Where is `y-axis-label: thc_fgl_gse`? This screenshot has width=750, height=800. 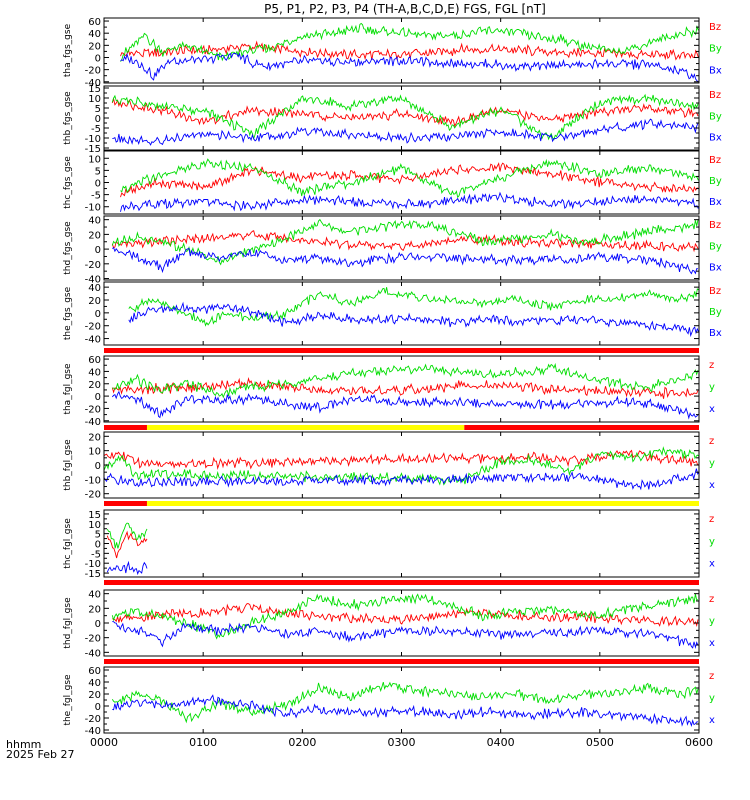
y-axis-label: thc_fgl_gse is located at coordinates (68, 543).